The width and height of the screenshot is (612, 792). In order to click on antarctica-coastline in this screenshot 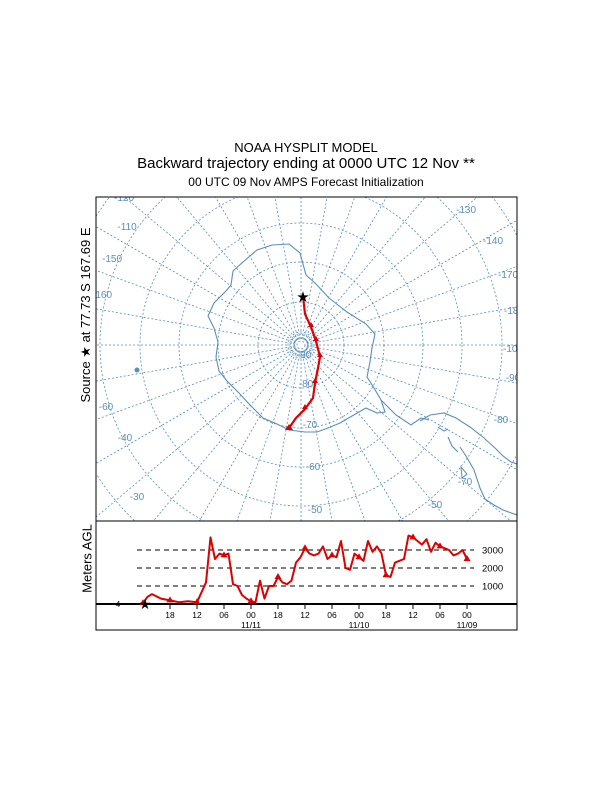, I will do `click(296, 338)`.